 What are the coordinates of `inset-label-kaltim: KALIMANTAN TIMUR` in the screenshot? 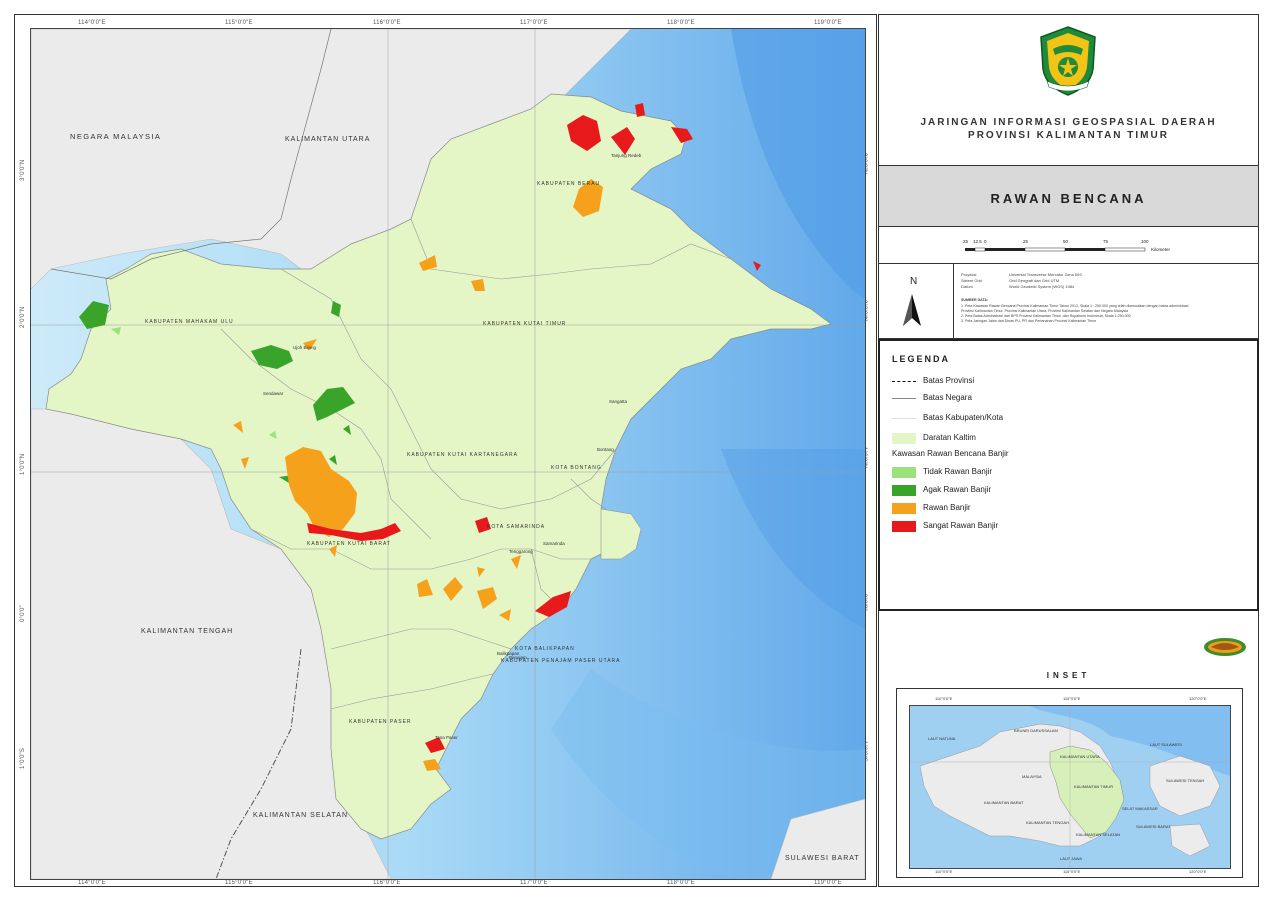 It's located at (1093, 786).